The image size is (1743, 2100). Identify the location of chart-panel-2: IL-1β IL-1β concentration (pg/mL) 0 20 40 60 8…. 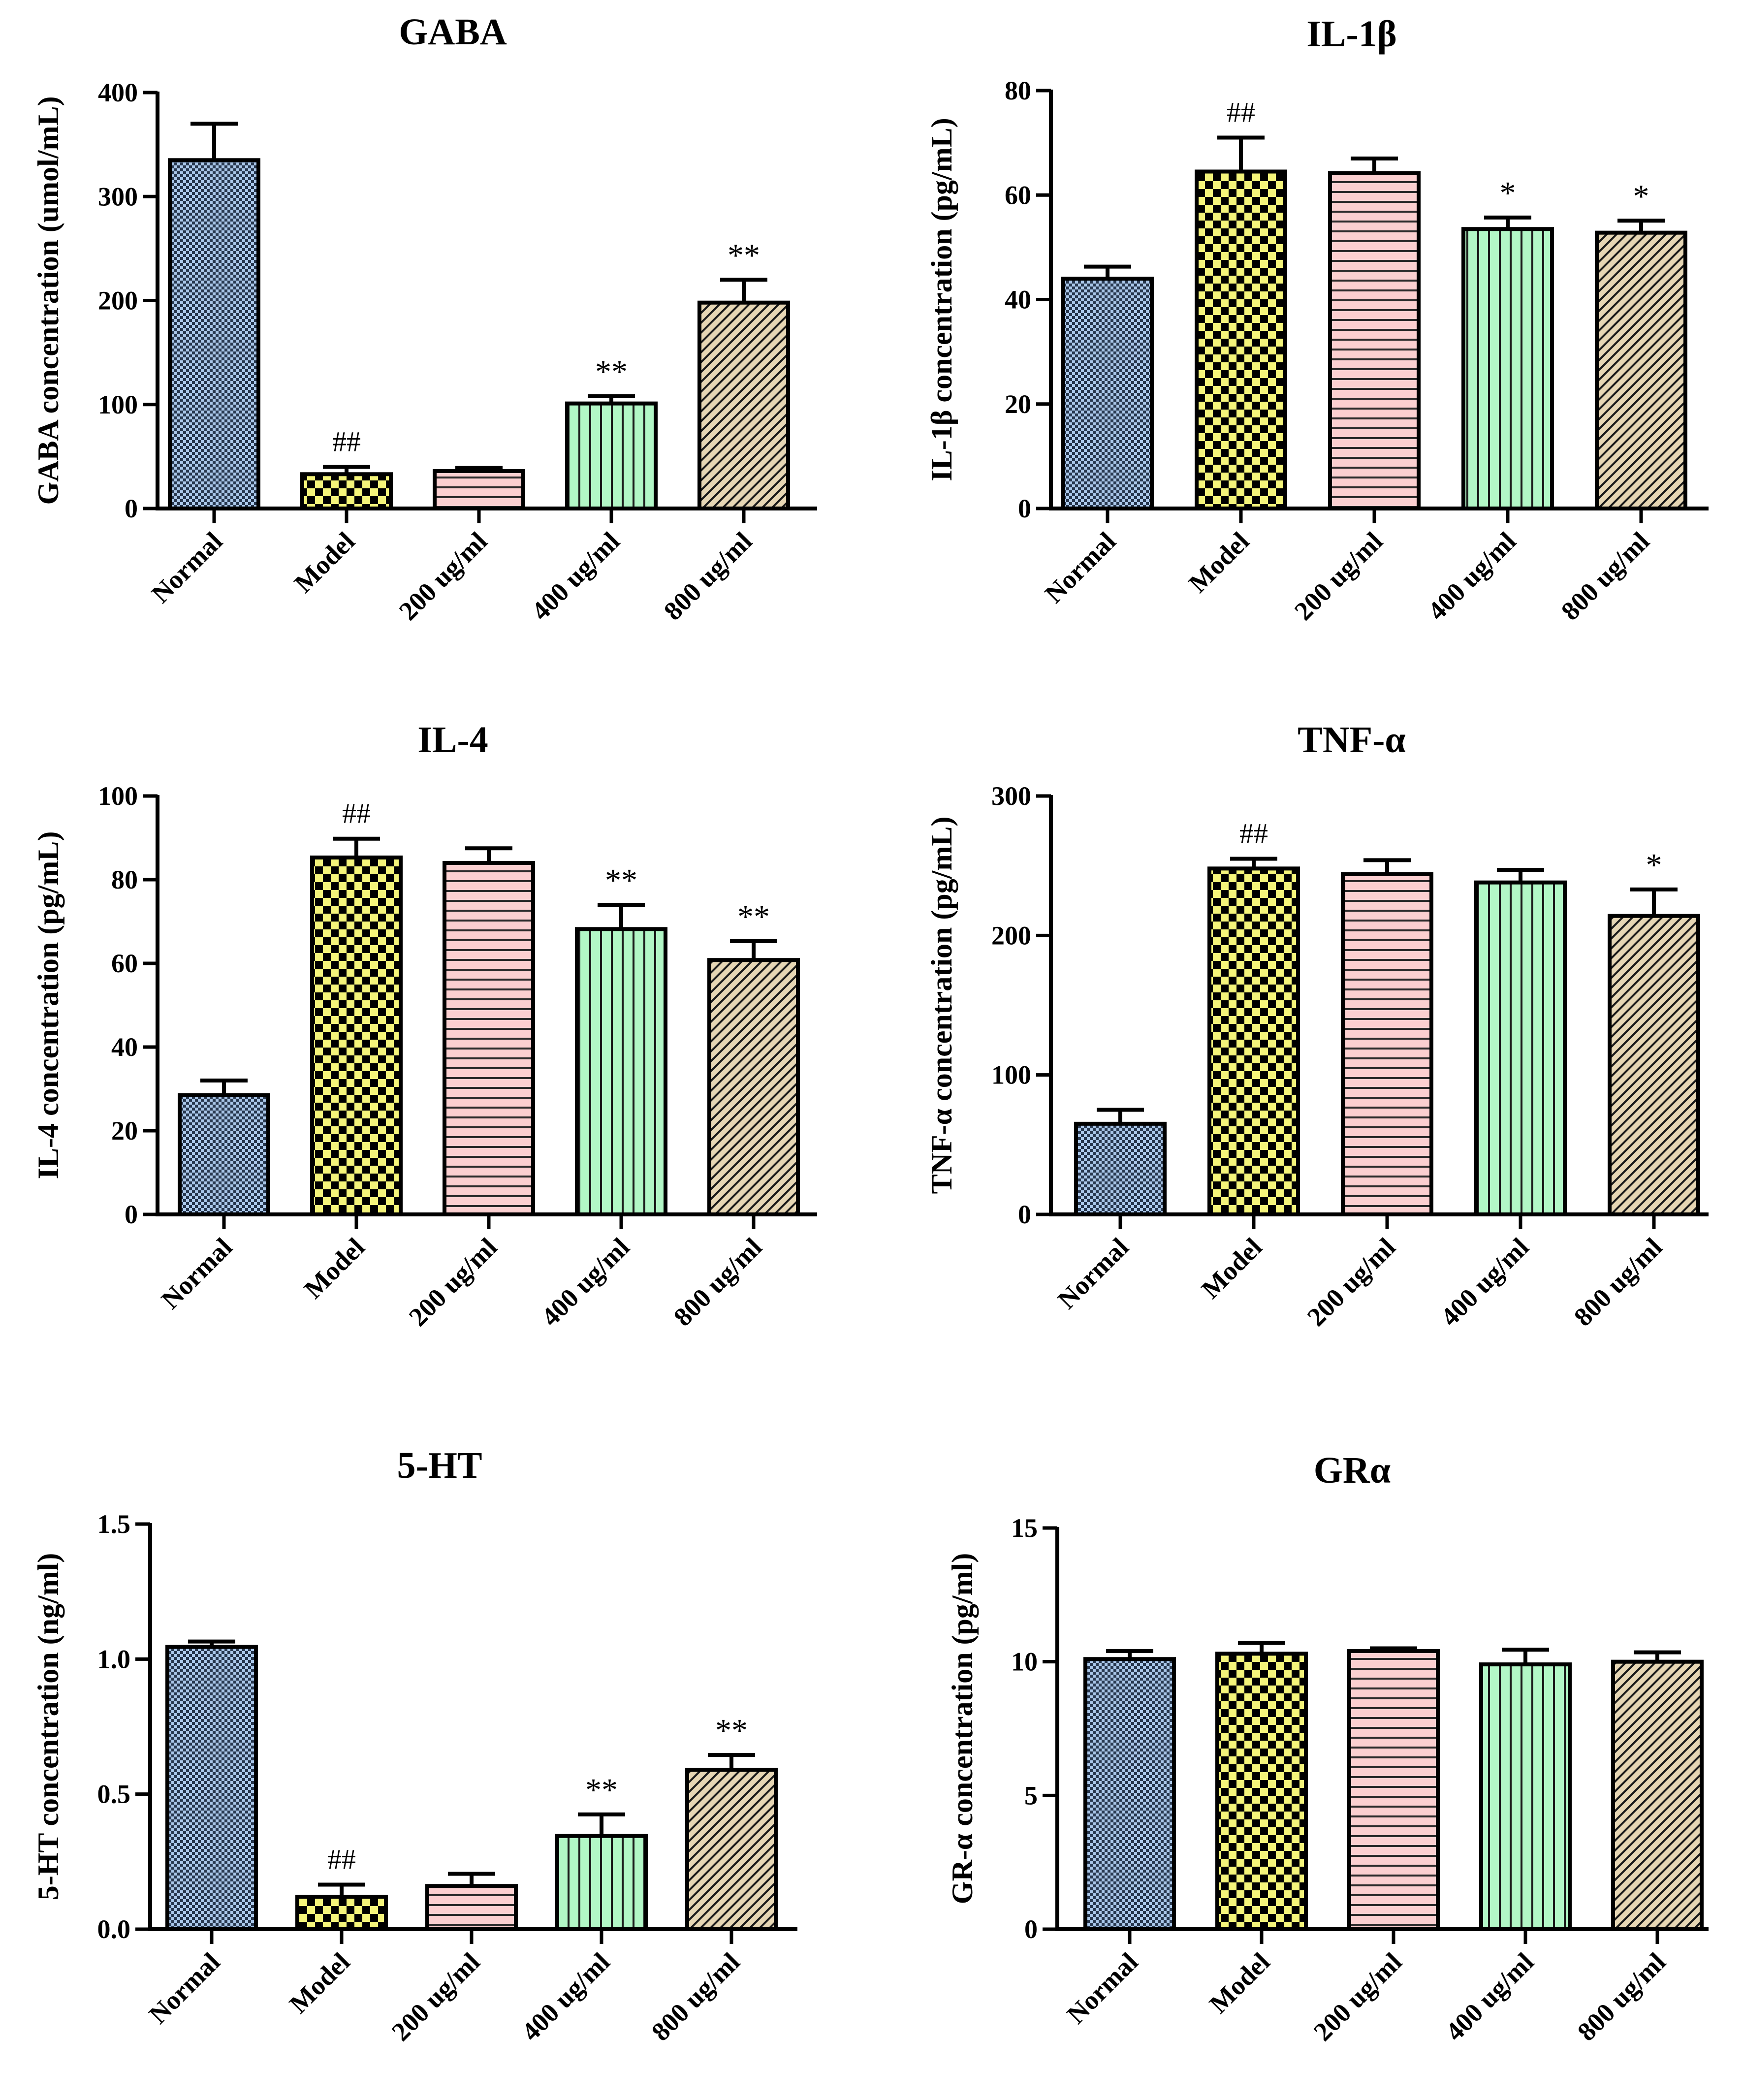
(1317, 319).